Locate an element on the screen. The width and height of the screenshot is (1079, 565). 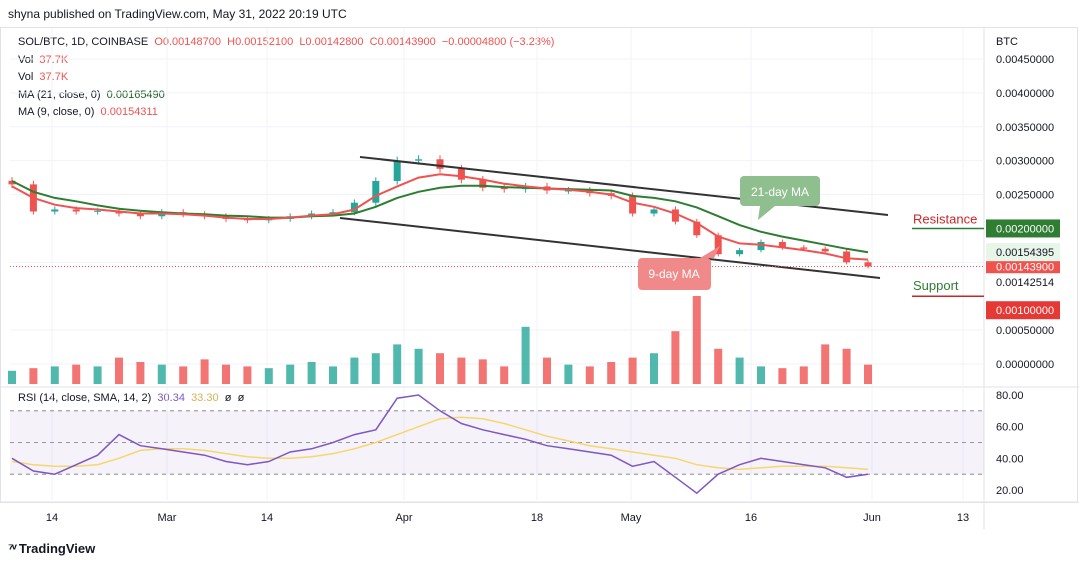
time-tick-label: 16 is located at coordinates (751, 518).